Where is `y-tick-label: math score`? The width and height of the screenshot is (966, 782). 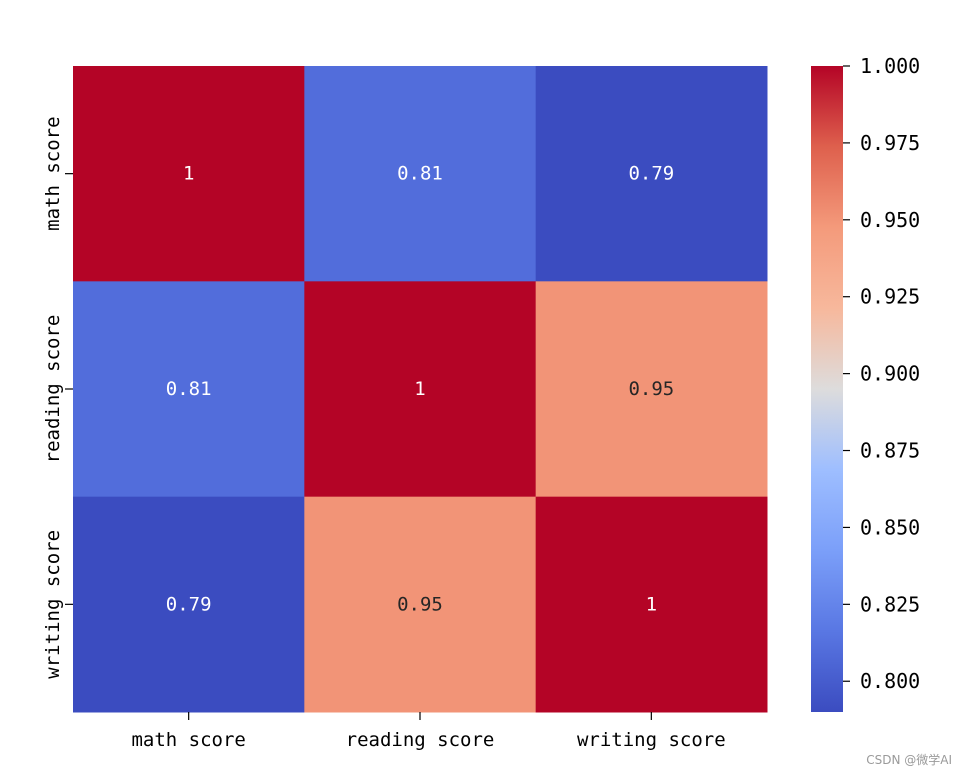
y-tick-label: math score is located at coordinates (53, 173).